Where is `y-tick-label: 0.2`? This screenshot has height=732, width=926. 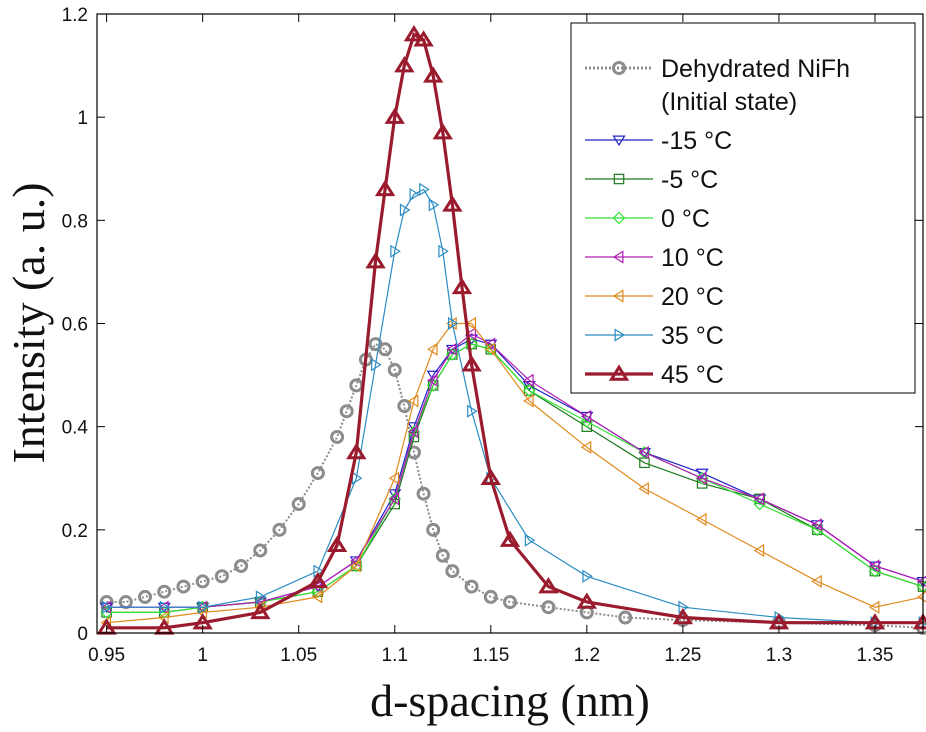
y-tick-label: 0.2 is located at coordinates (75, 531).